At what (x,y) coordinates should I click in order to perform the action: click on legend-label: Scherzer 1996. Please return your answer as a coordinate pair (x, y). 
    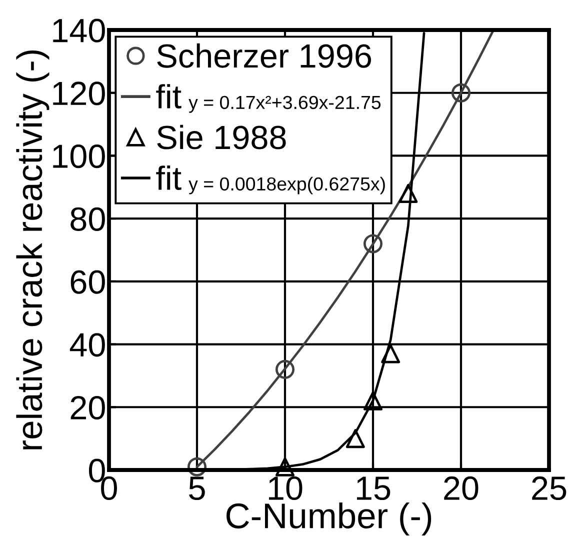
    Looking at the image, I should click on (264, 55).